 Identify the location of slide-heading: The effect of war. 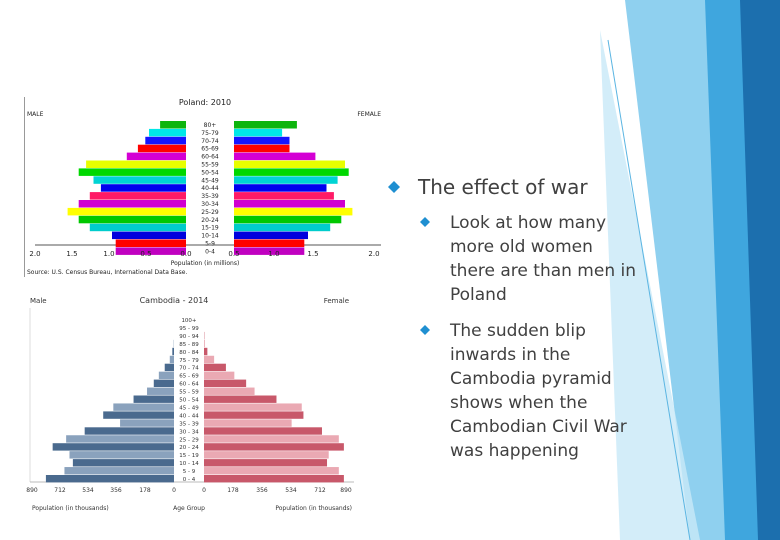
(503, 187).